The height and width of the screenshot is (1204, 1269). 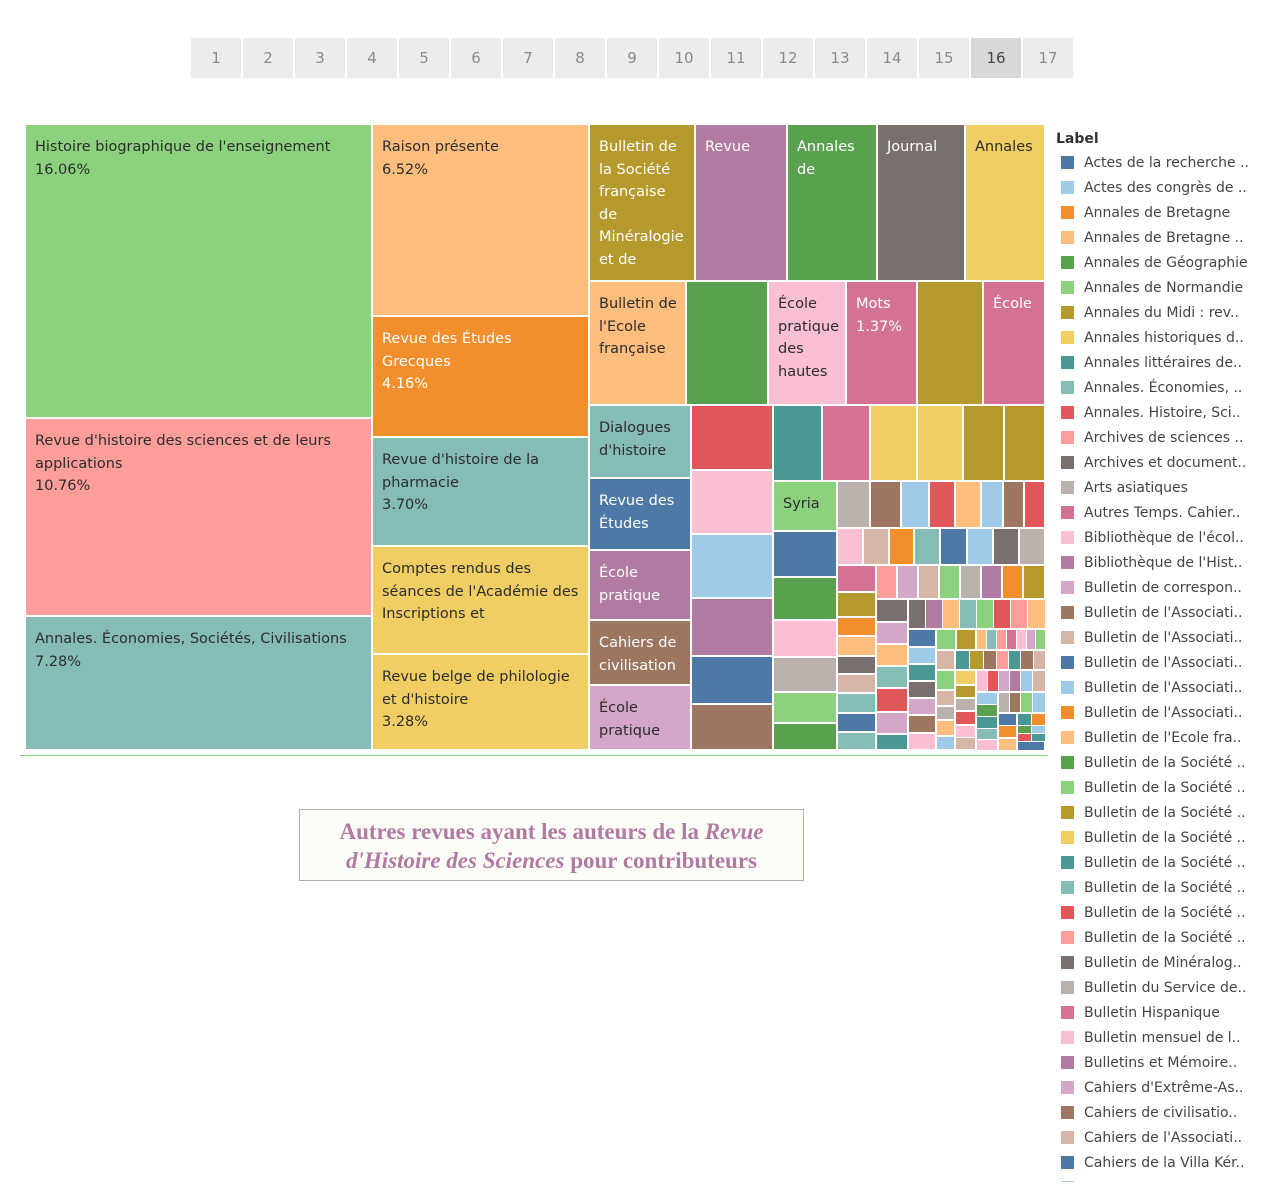 What do you see at coordinates (632, 58) in the screenshot?
I see `page-button-9: 9` at bounding box center [632, 58].